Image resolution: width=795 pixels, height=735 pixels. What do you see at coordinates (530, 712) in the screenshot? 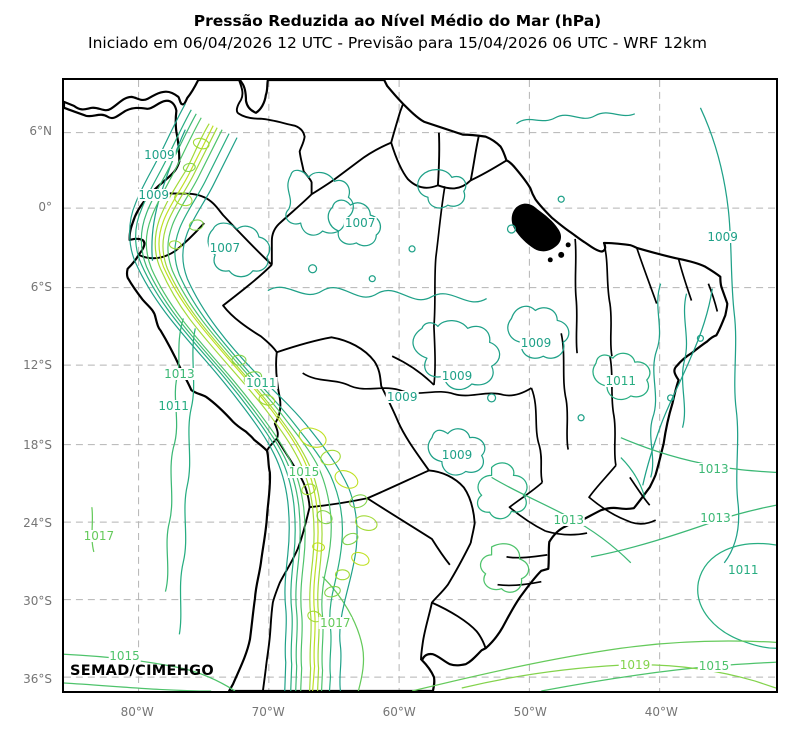
I see `x-tick-label: 50°W` at bounding box center [530, 712].